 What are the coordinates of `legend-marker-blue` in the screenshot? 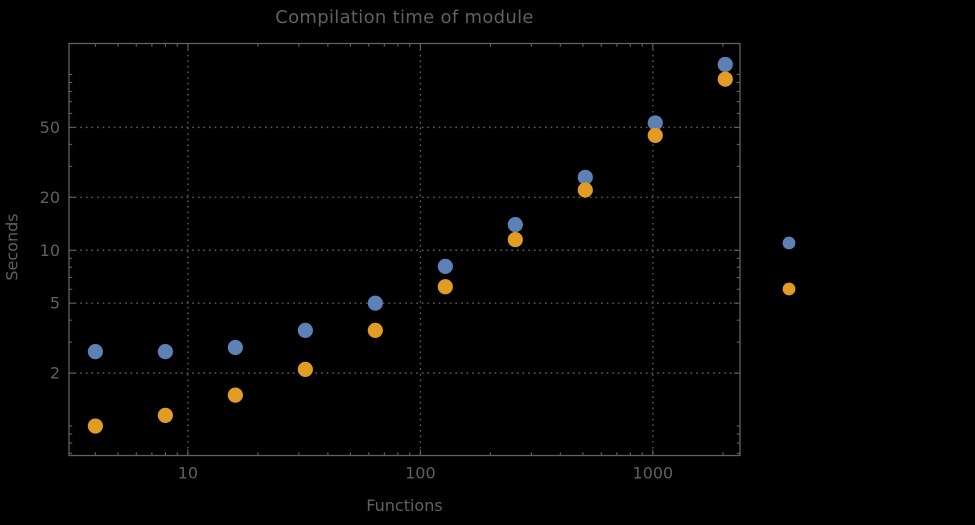 It's located at (789, 243).